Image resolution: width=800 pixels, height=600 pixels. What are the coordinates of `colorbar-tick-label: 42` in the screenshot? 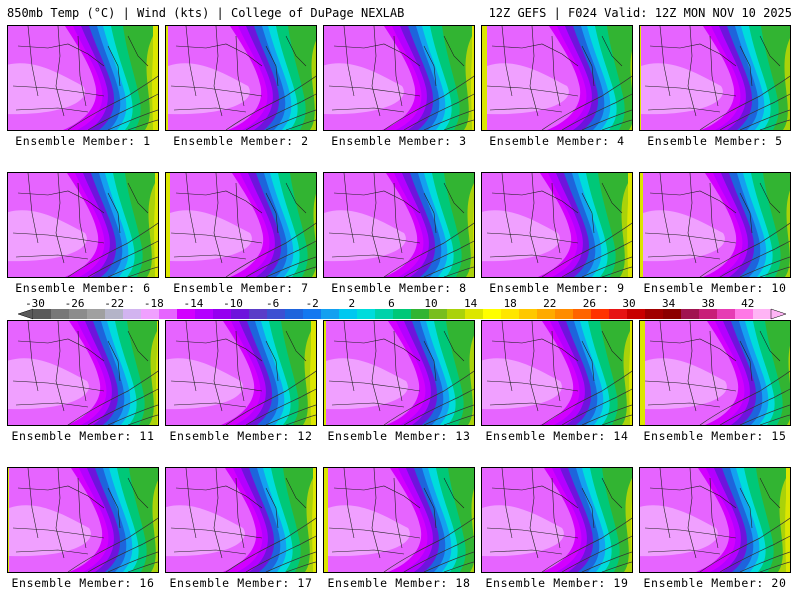 It's located at (748, 303).